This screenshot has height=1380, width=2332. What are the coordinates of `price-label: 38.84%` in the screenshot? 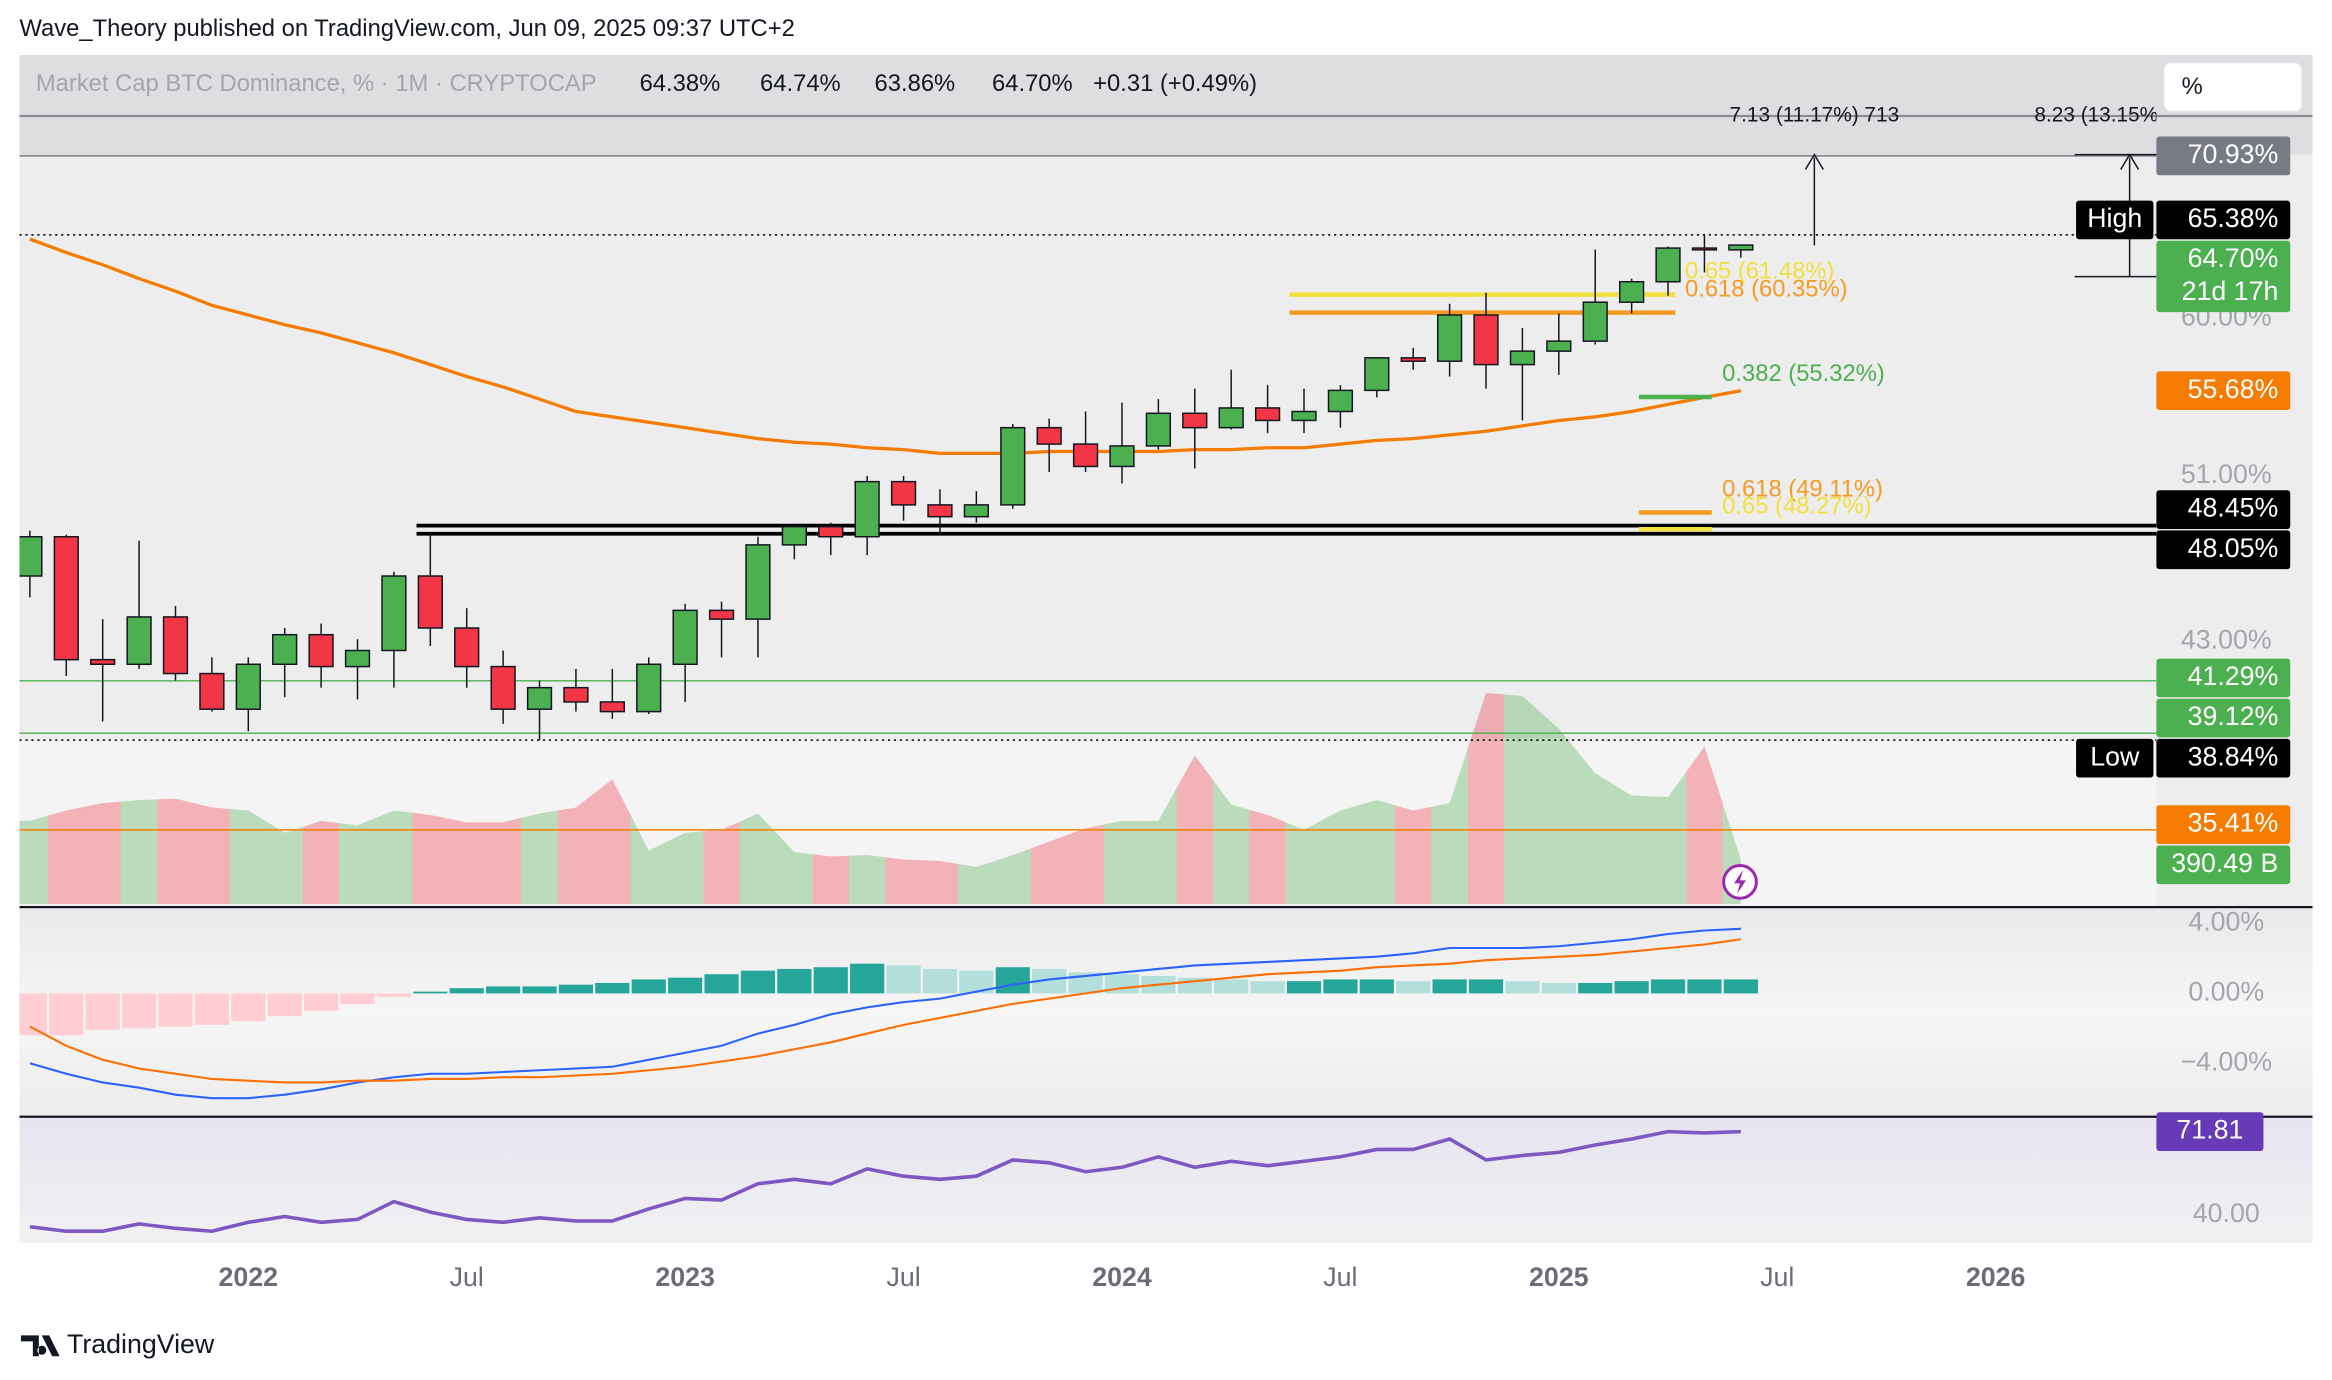 It's located at (2233, 756).